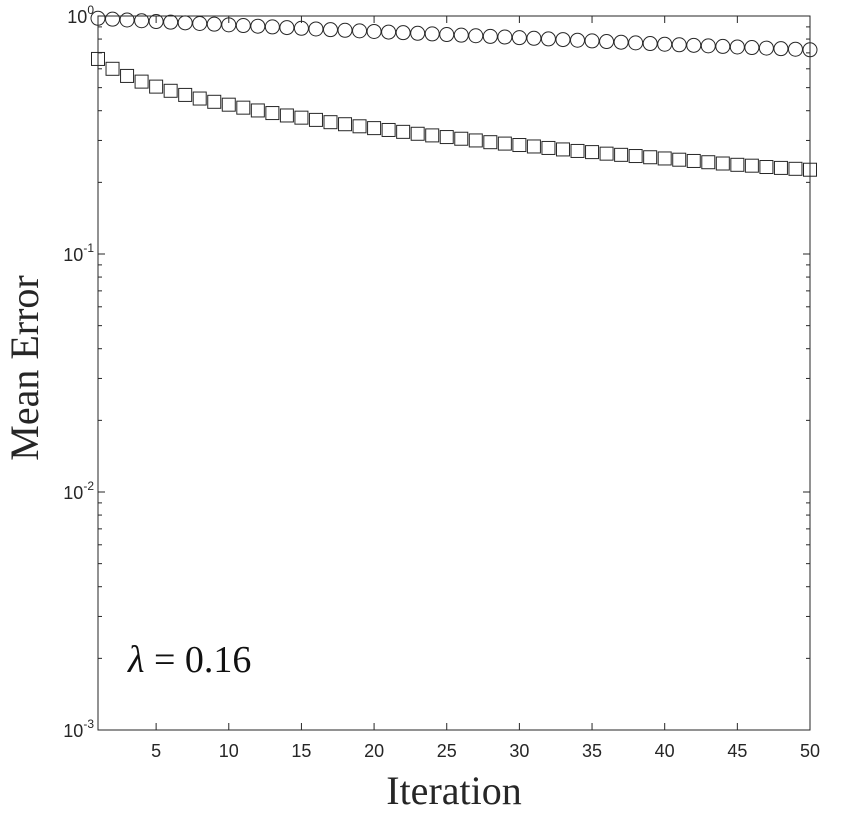 Image resolution: width=851 pixels, height=826 pixels. Describe the element at coordinates (810, 751) in the screenshot. I see `x-tick-label: 50` at that location.